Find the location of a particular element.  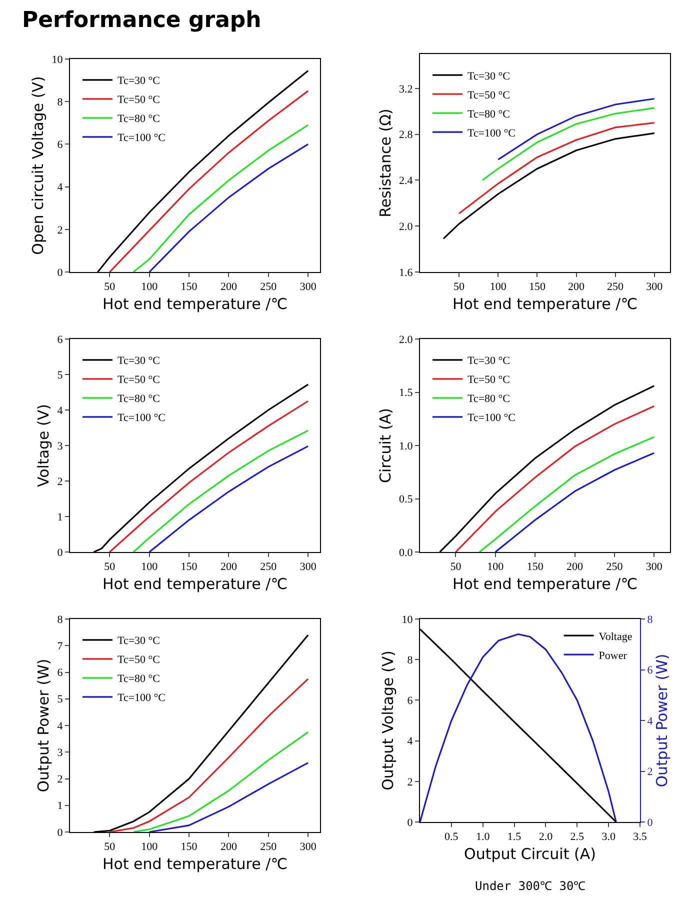

x-tick-label: 2.0 is located at coordinates (546, 837).